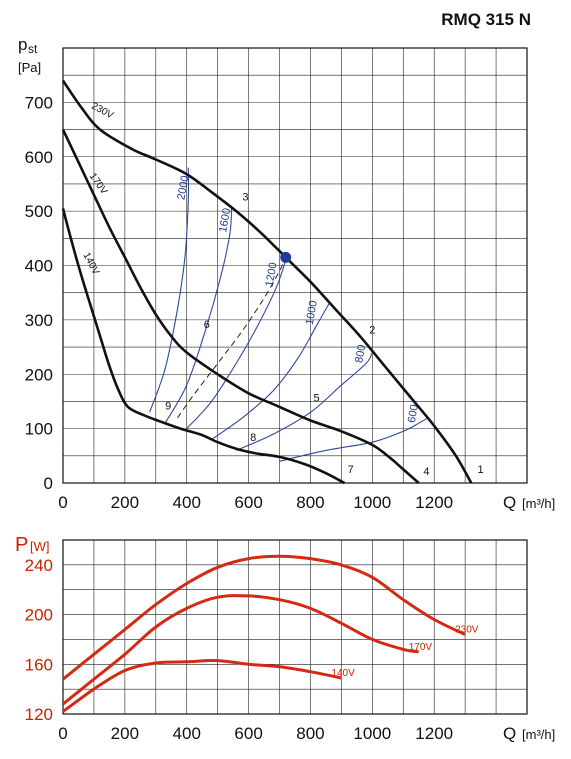 This screenshot has height=759, width=571. I want to click on chart-title: RMQ 315 N, so click(486, 19).